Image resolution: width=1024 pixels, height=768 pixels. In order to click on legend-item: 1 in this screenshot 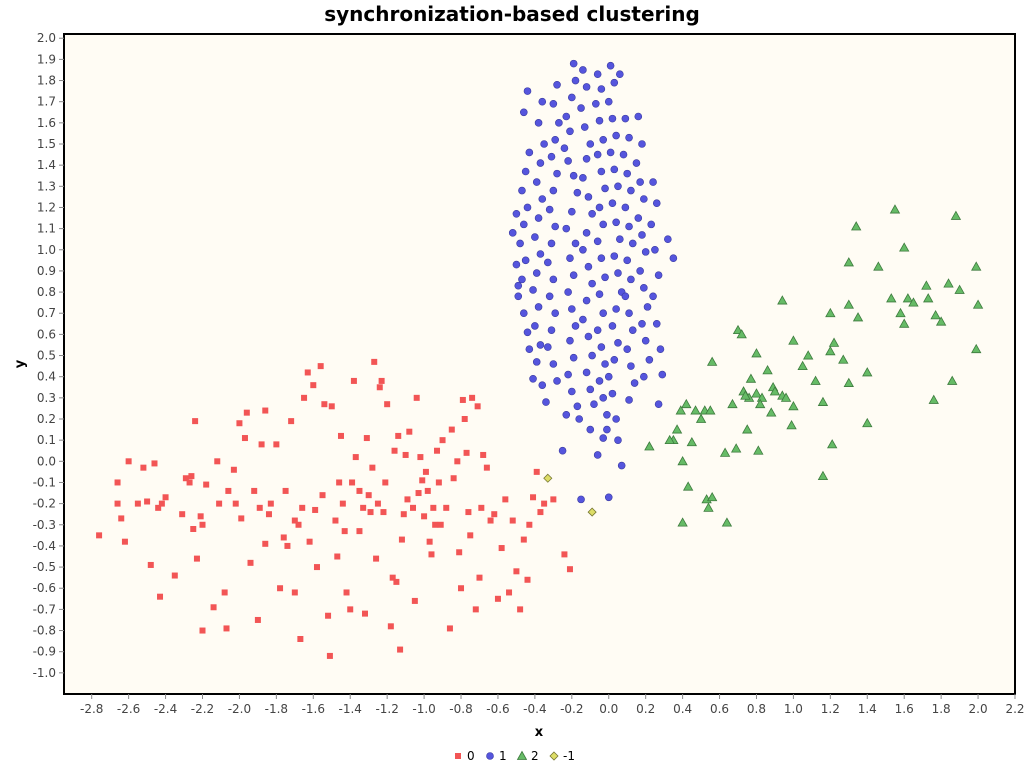, I will do `click(496, 756)`.